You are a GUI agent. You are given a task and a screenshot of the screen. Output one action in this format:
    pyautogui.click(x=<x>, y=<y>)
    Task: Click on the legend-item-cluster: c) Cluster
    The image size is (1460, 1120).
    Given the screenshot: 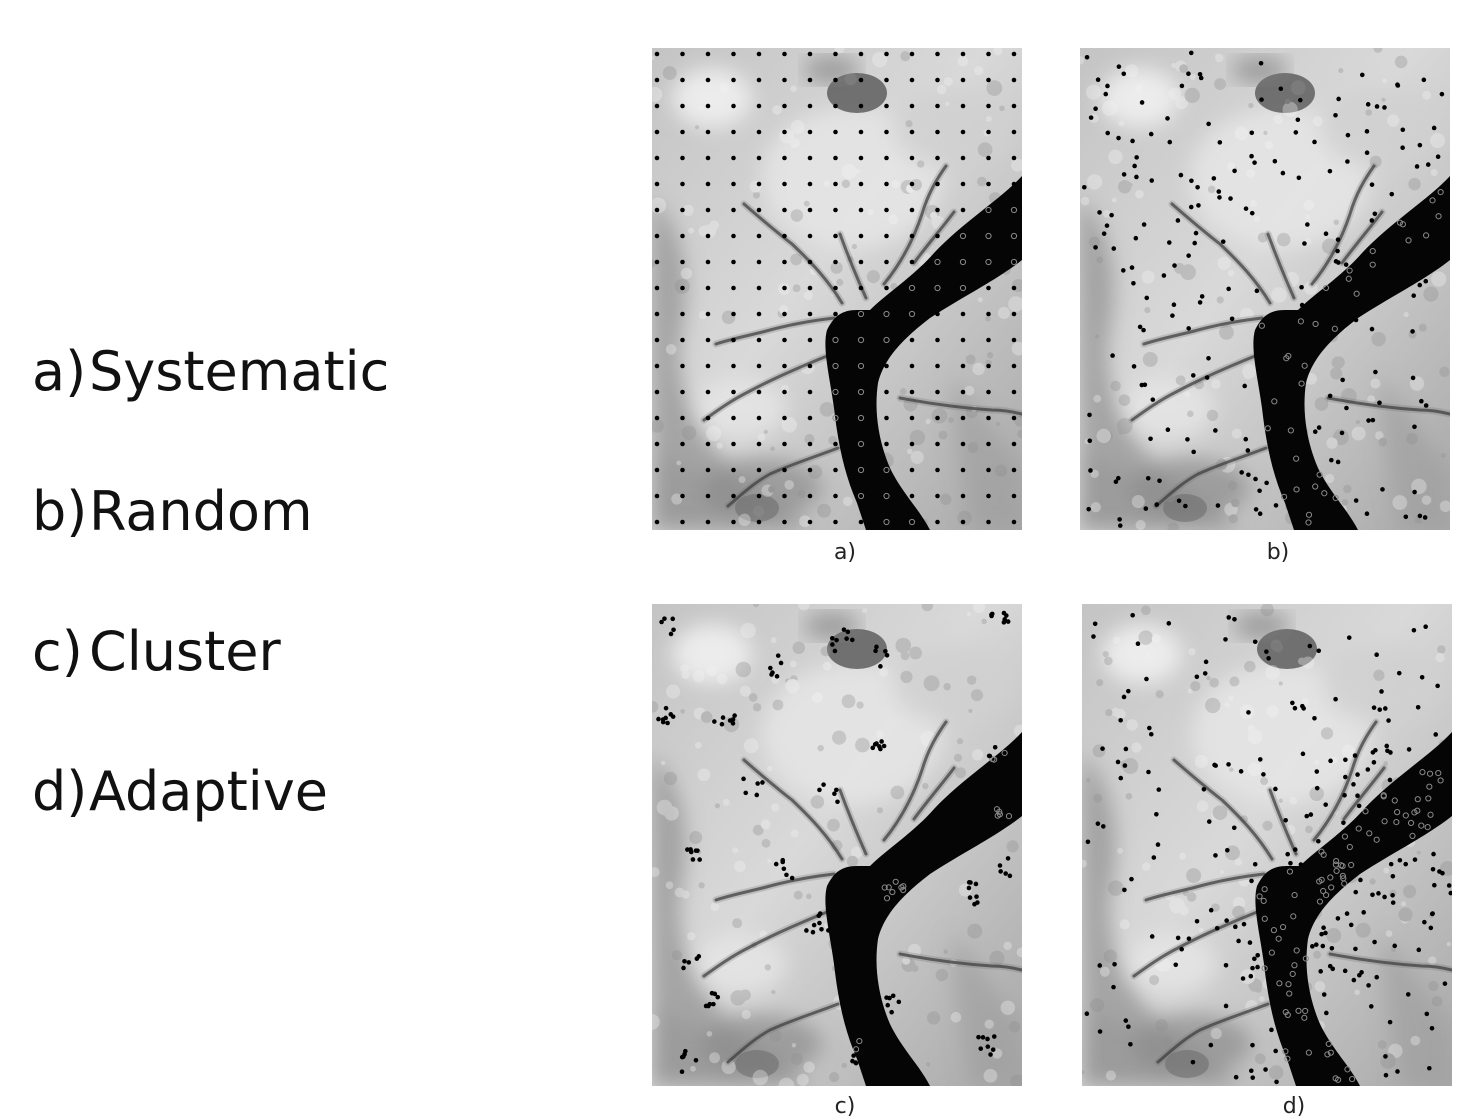 What is the action you would take?
    pyautogui.click(x=156, y=651)
    